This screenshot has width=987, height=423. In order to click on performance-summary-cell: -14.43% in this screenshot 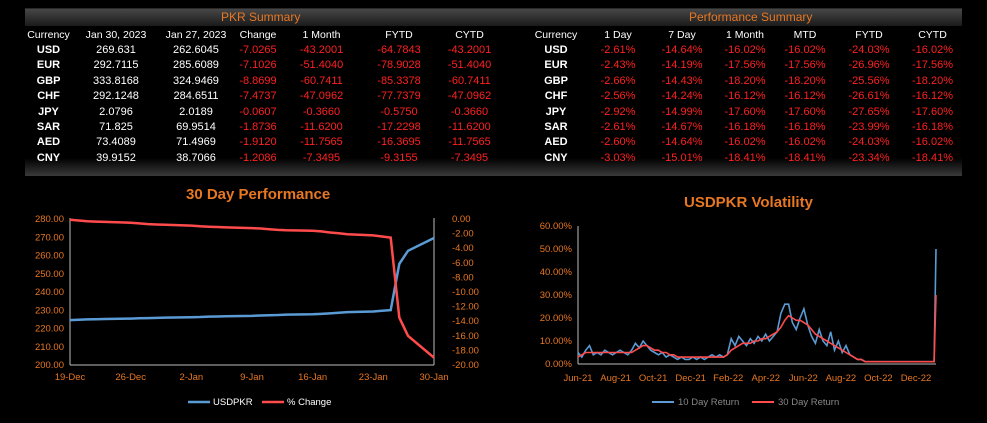, I will do `click(682, 80)`.